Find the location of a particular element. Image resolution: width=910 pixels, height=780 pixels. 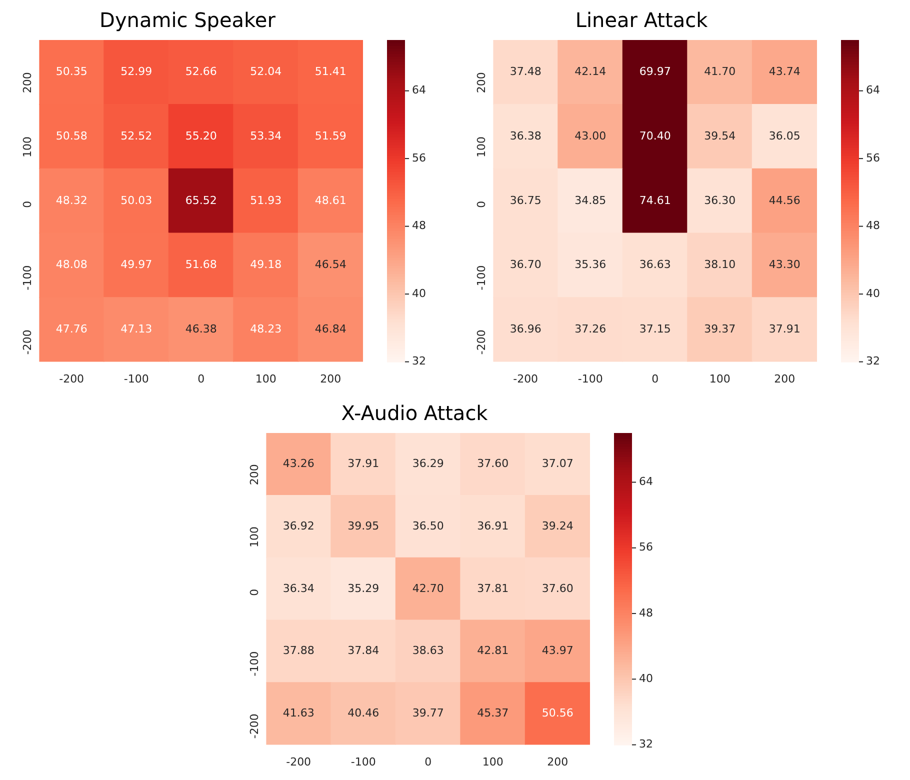

data-label: 55.20 is located at coordinates (201, 135).